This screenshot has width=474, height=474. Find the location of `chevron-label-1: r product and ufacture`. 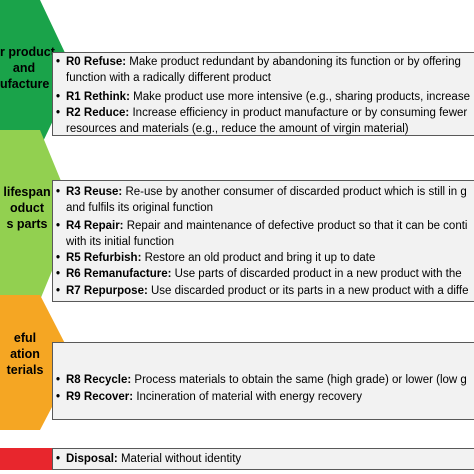

chevron-label-1: r product and ufacture is located at coordinates (27, 68).